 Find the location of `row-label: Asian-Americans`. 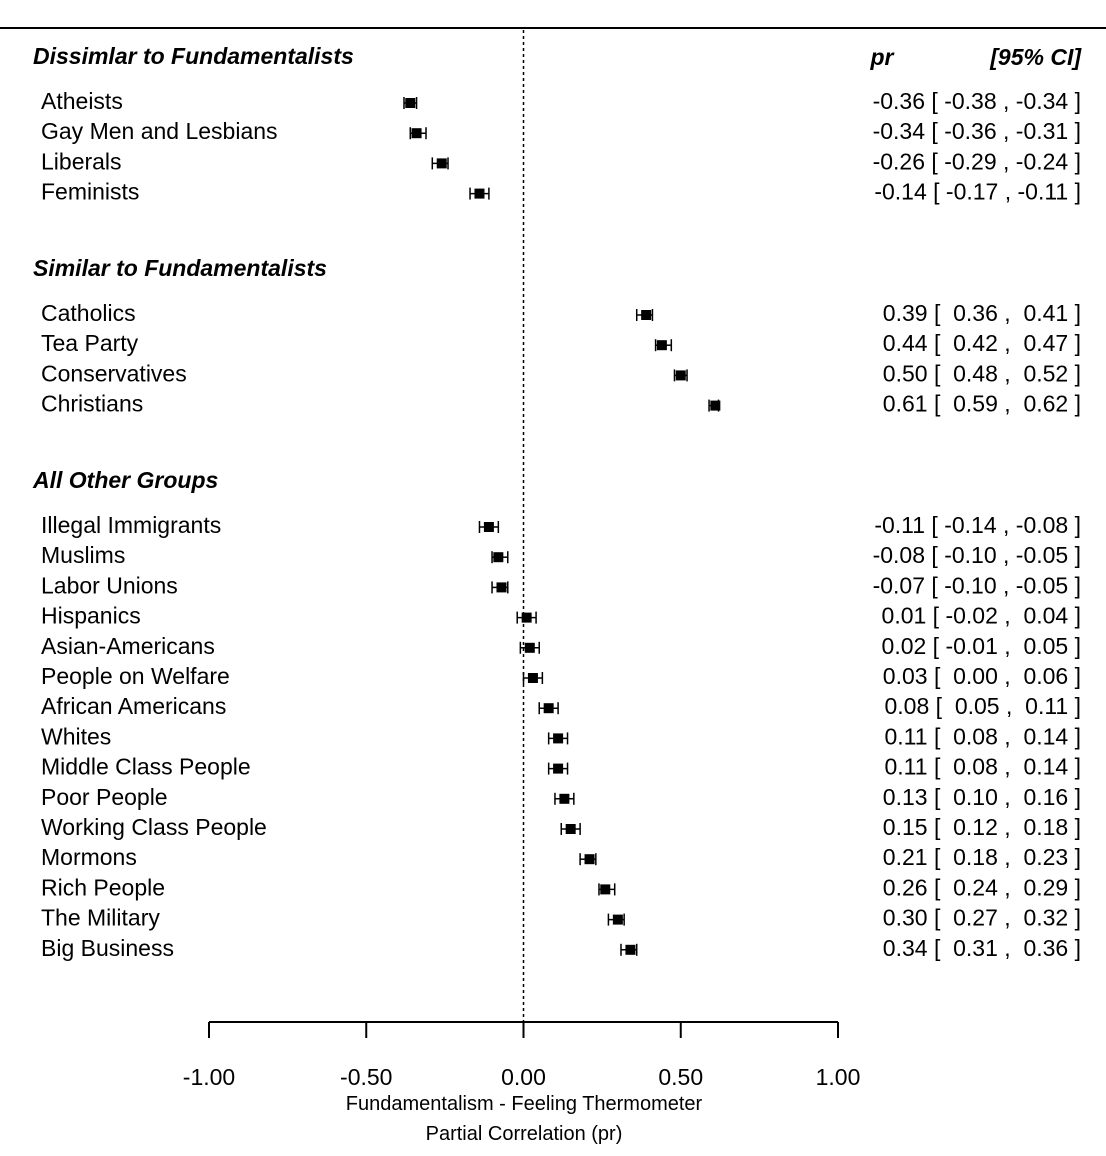

row-label: Asian-Americans is located at coordinates (128, 646).